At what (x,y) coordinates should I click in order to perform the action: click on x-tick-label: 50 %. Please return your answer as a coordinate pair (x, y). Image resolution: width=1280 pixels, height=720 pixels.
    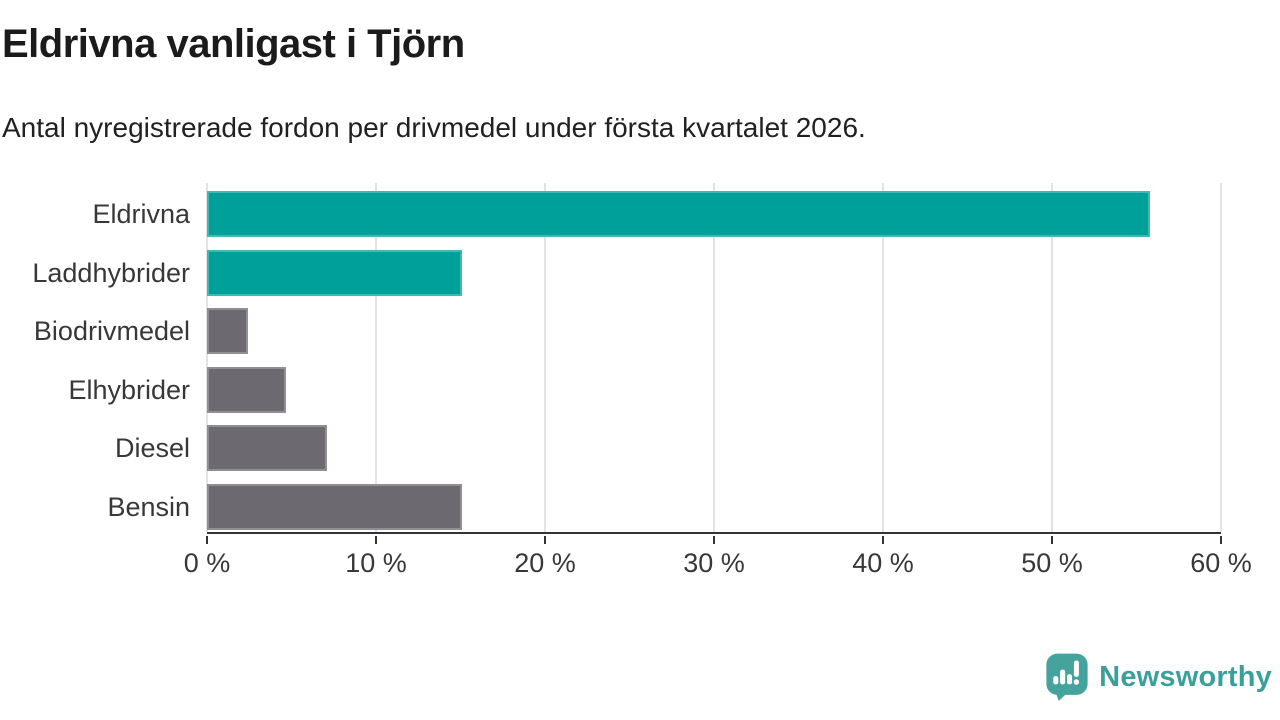
    Looking at the image, I should click on (1052, 563).